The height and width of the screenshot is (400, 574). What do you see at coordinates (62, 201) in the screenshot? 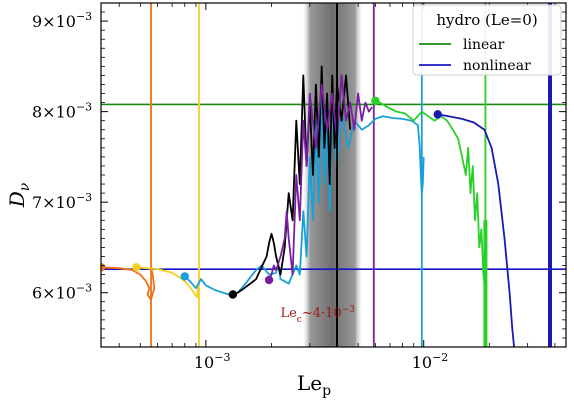
I see `y-tick-label-1: 7×10⁻³` at bounding box center [62, 201].